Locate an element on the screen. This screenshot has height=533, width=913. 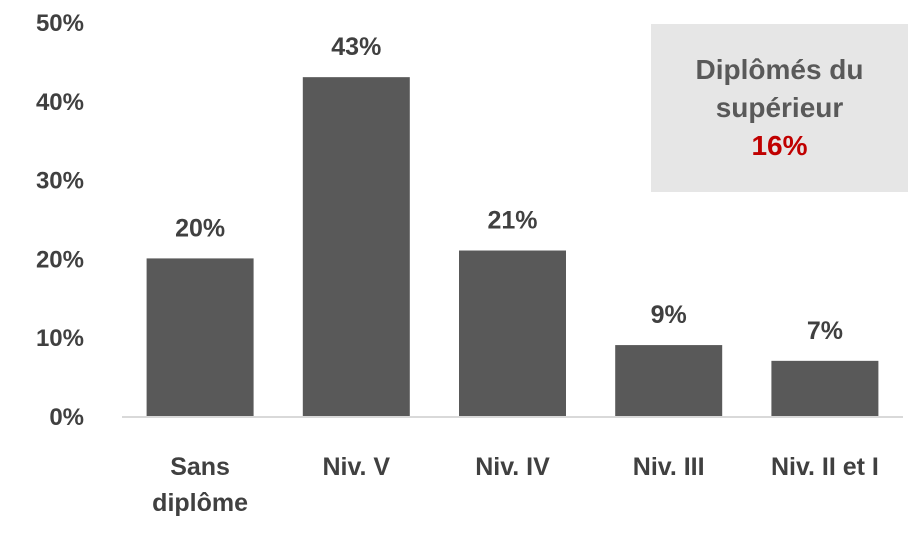
callout-line-2: supérieur is located at coordinates (779, 107).